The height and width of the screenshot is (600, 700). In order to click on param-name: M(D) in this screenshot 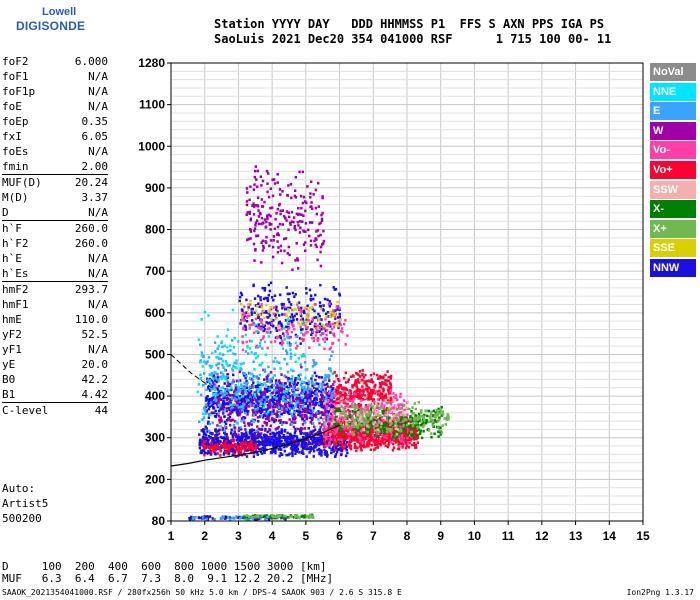, I will do `click(15, 197)`.